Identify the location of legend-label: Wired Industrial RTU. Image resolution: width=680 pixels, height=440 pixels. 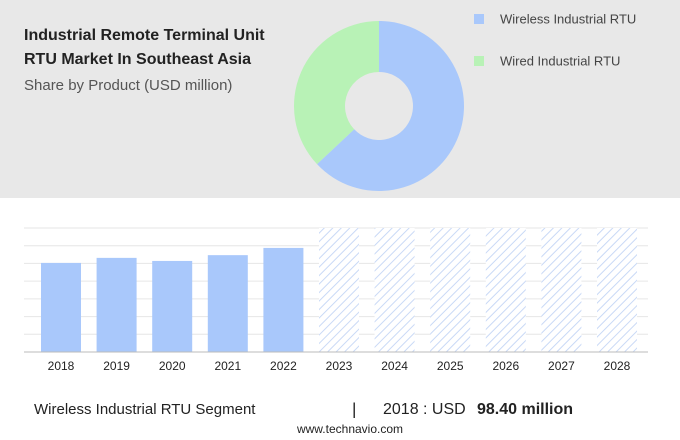
(560, 60).